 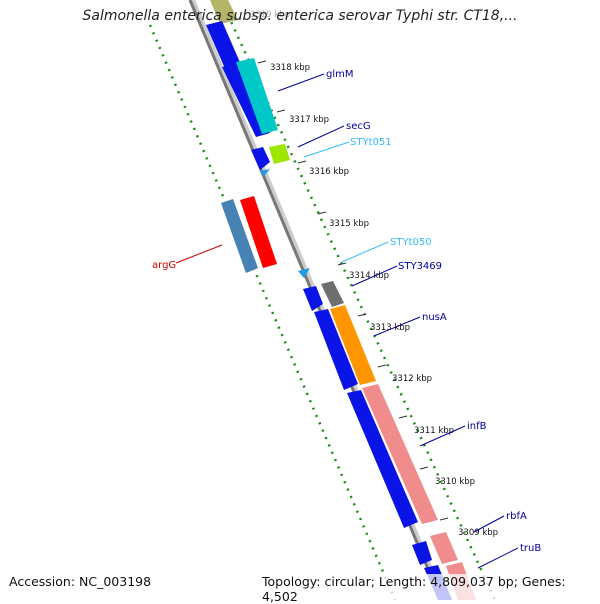 What do you see at coordinates (224, 12) in the screenshot?
I see `gene-feature-top-olive` at bounding box center [224, 12].